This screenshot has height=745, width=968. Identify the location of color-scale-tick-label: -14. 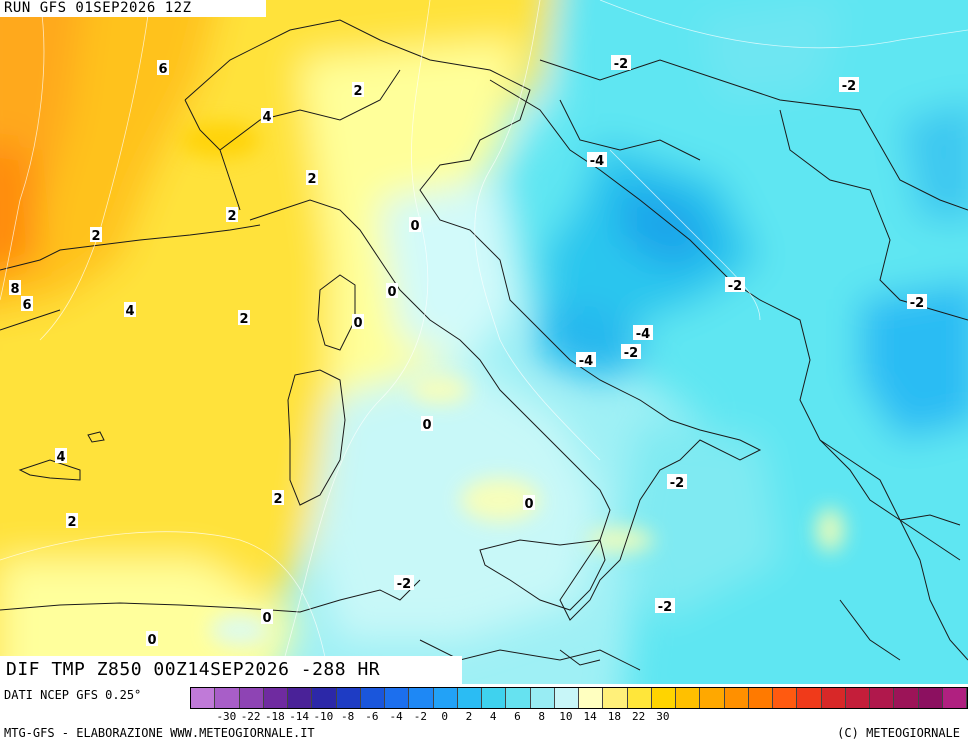
(299, 716).